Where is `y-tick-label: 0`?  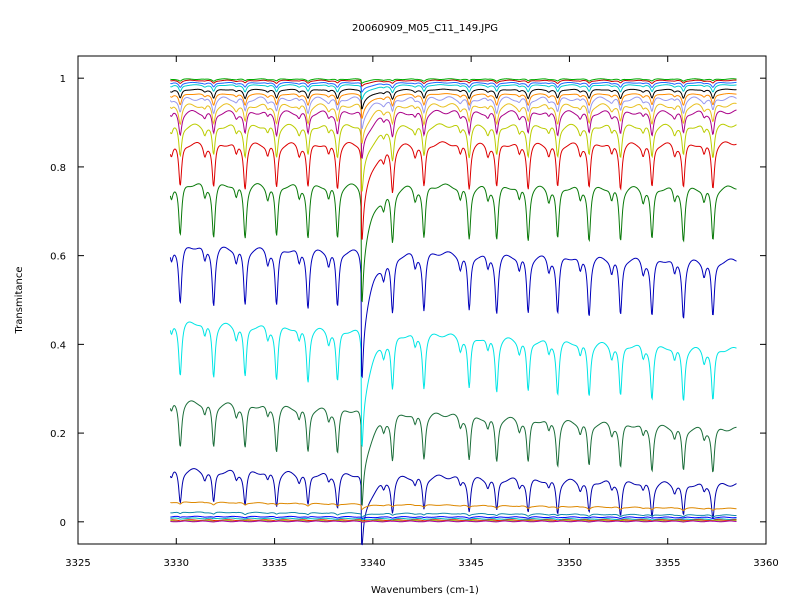
y-tick-label: 0 is located at coordinates (63, 523).